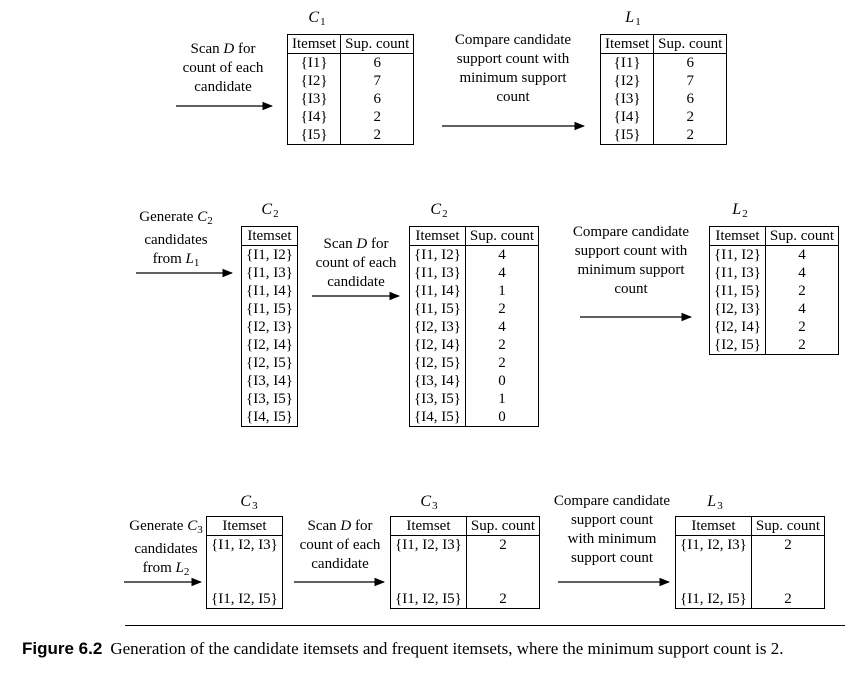 The image size is (862, 685). What do you see at coordinates (627, 117) in the screenshot?
I see `itemset-cell: {I4}` at bounding box center [627, 117].